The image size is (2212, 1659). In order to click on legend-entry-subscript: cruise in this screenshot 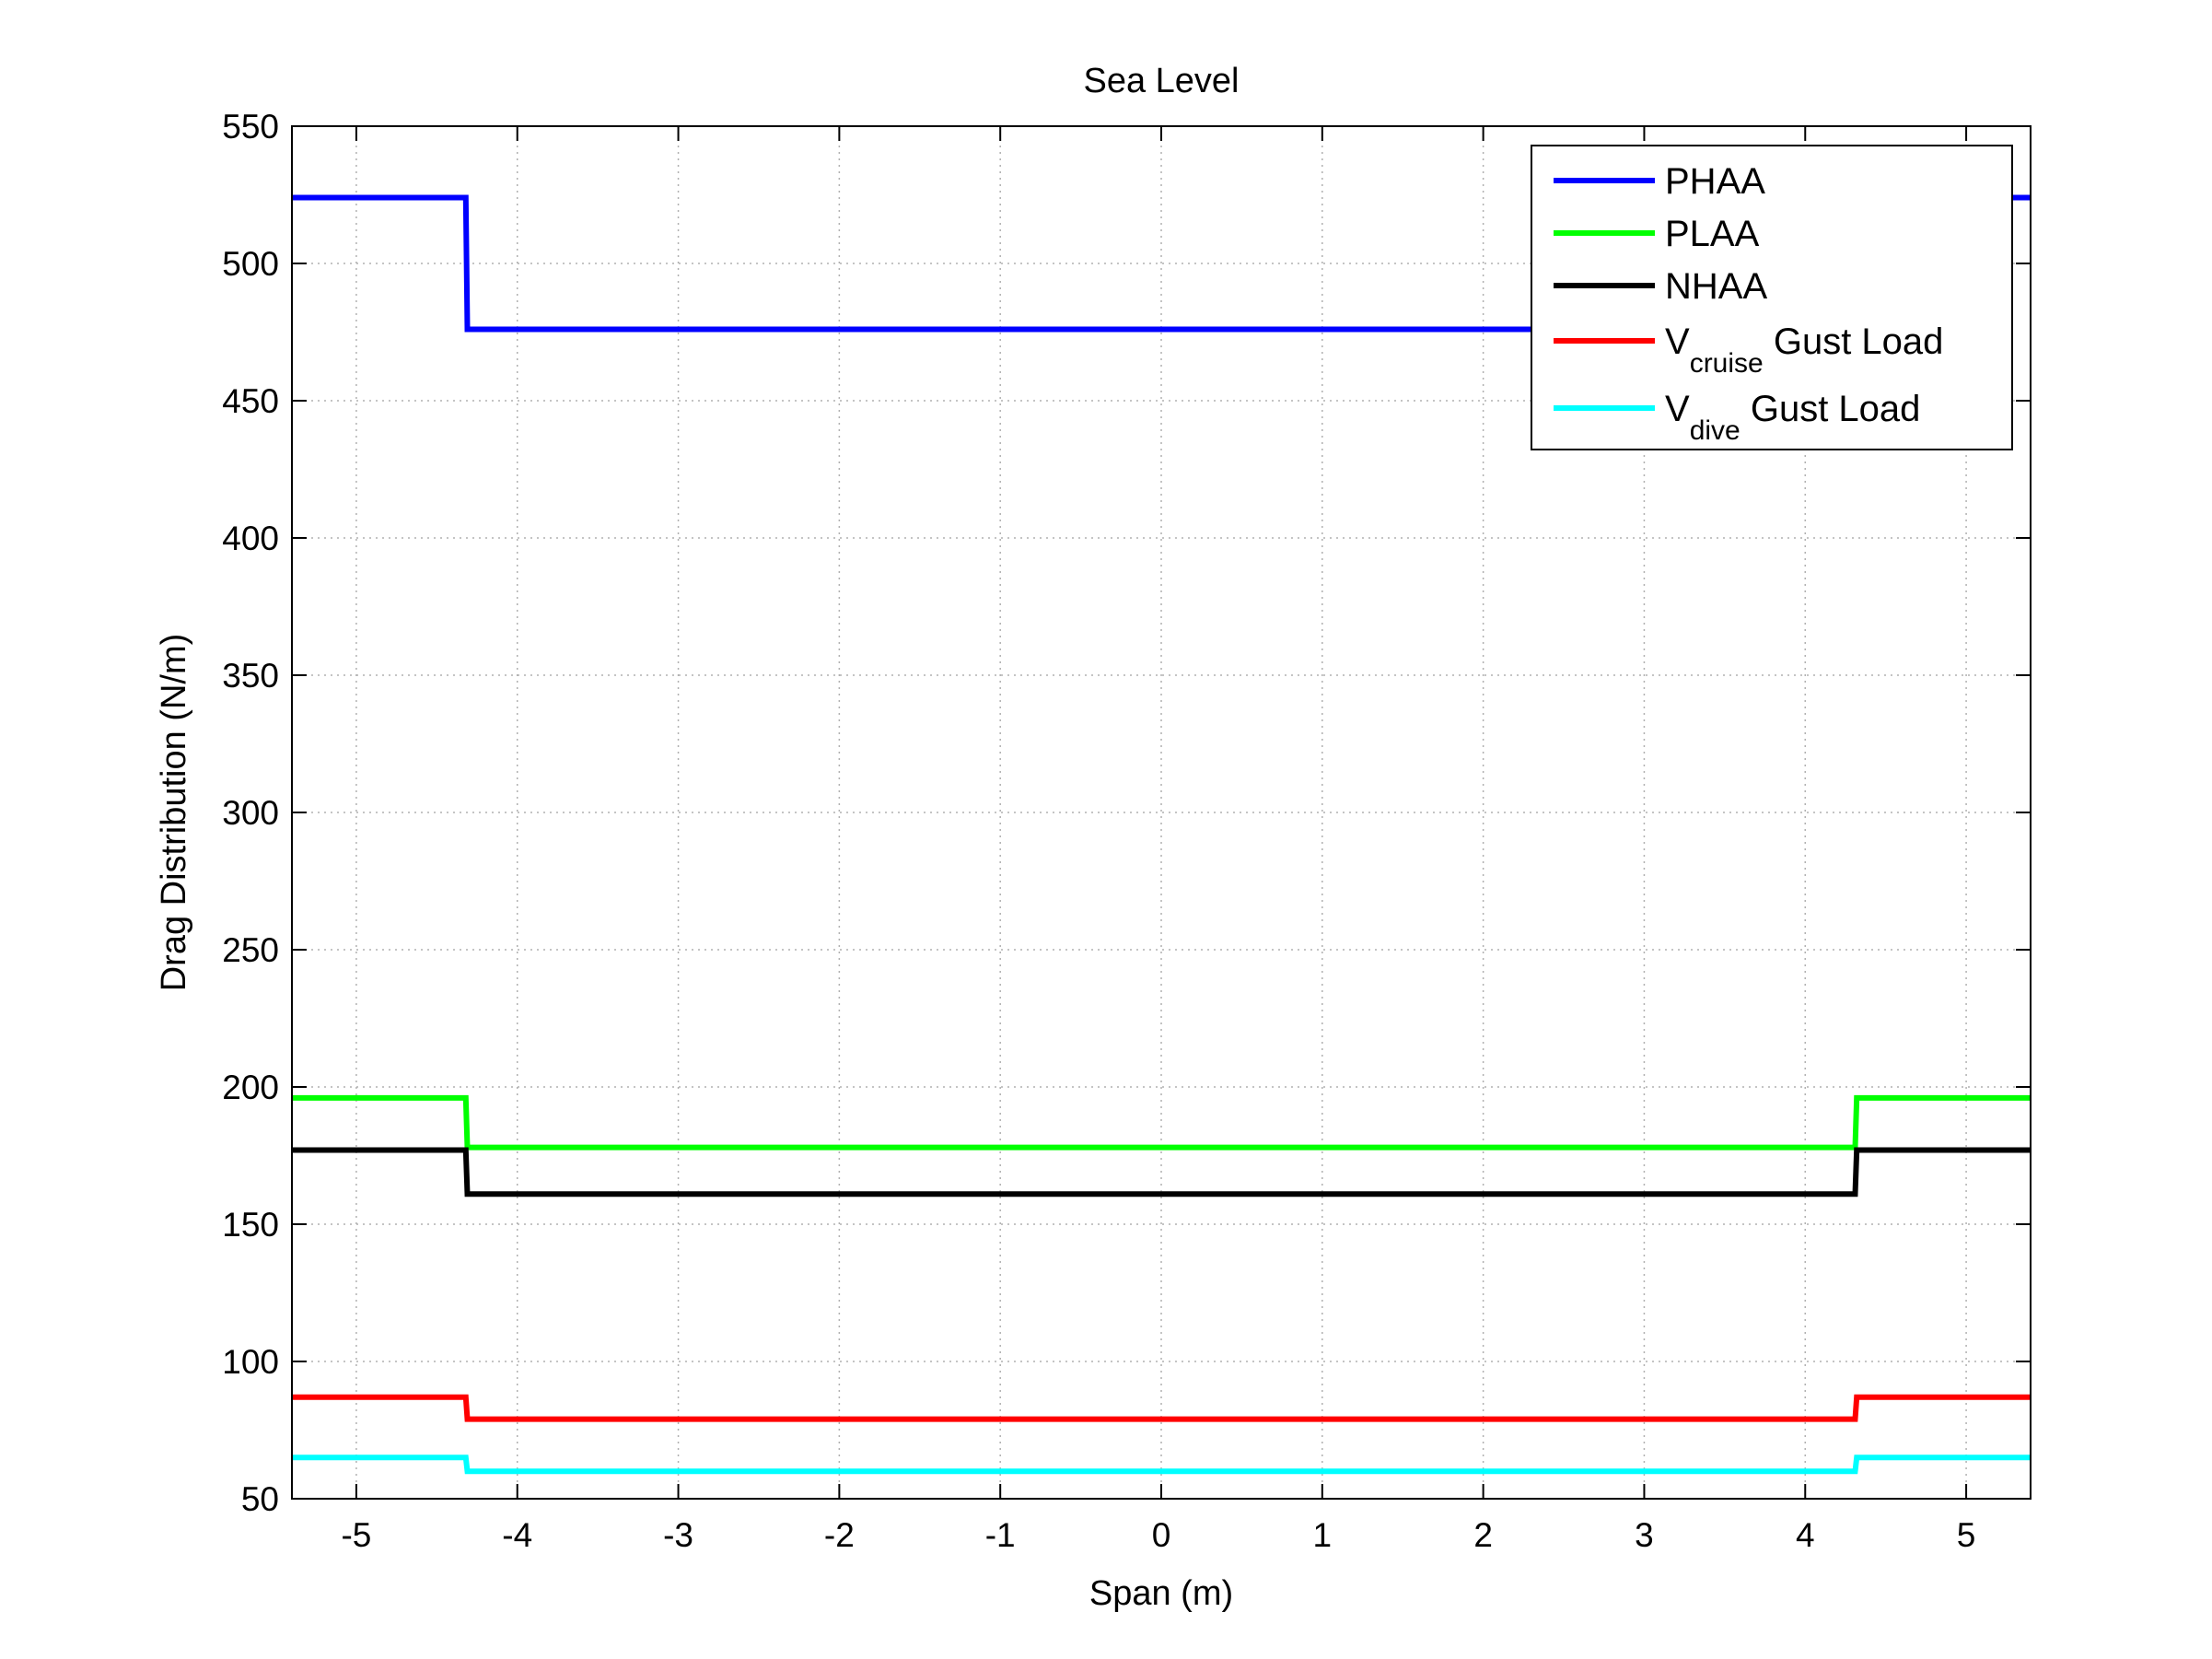, I will do `click(1727, 363)`.